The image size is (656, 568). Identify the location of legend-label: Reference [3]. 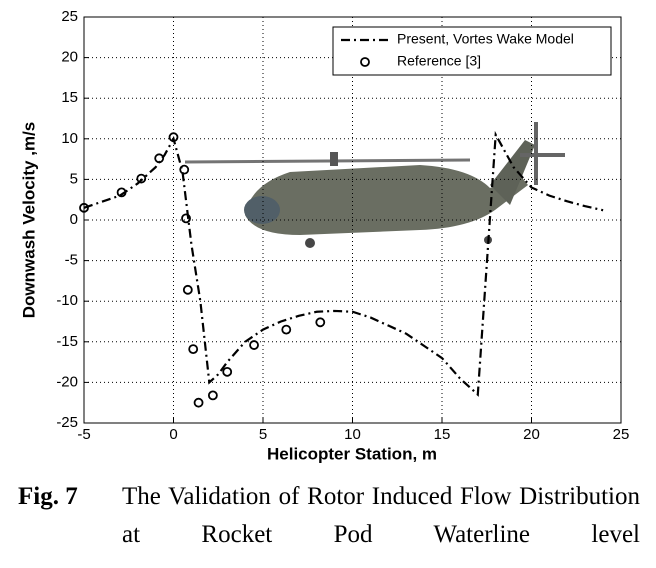
(439, 61).